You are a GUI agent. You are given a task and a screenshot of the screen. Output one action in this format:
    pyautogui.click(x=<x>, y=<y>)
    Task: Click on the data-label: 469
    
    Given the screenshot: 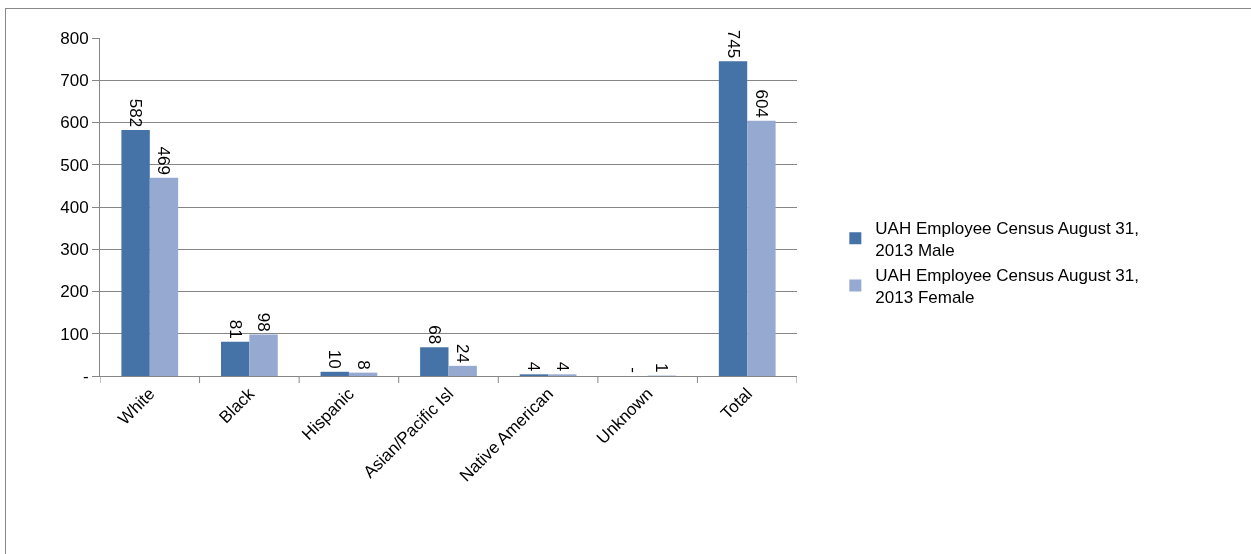 What is the action you would take?
    pyautogui.click(x=164, y=160)
    